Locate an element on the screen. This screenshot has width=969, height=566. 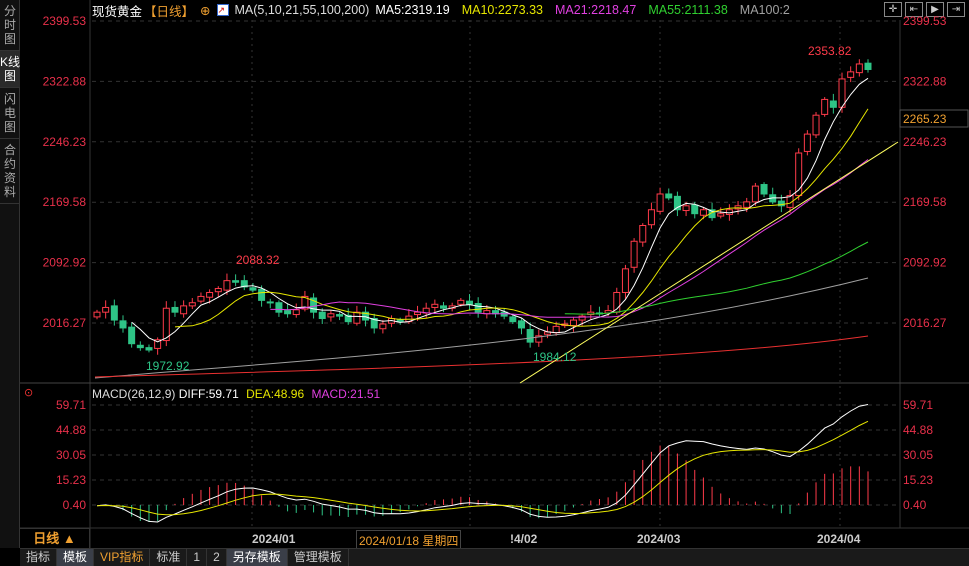
tab-timeshare: 分时图 is located at coordinates (10, 25).